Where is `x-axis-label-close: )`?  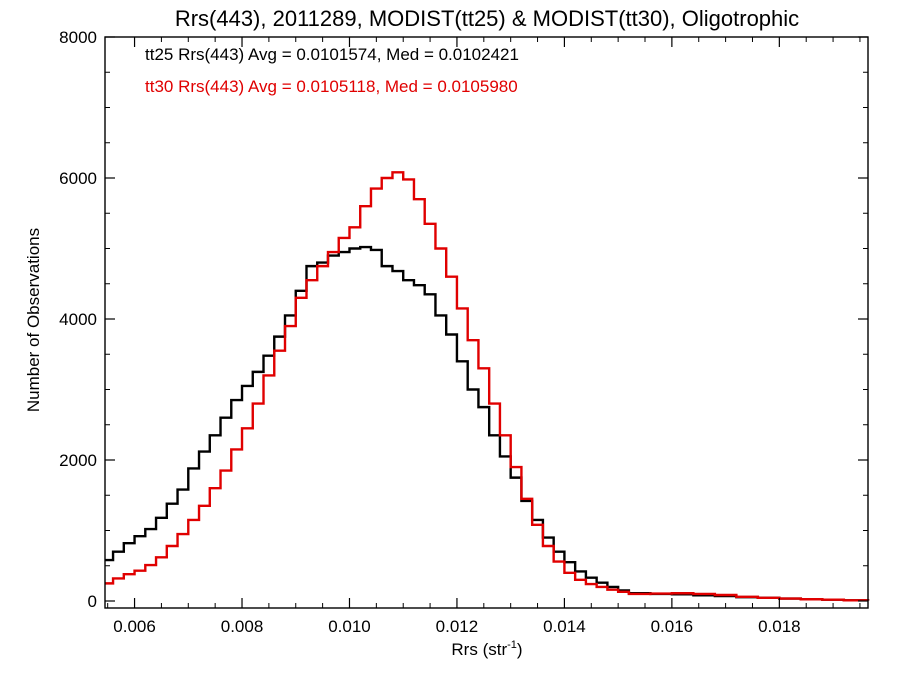
x-axis-label-close: ) is located at coordinates (520, 649).